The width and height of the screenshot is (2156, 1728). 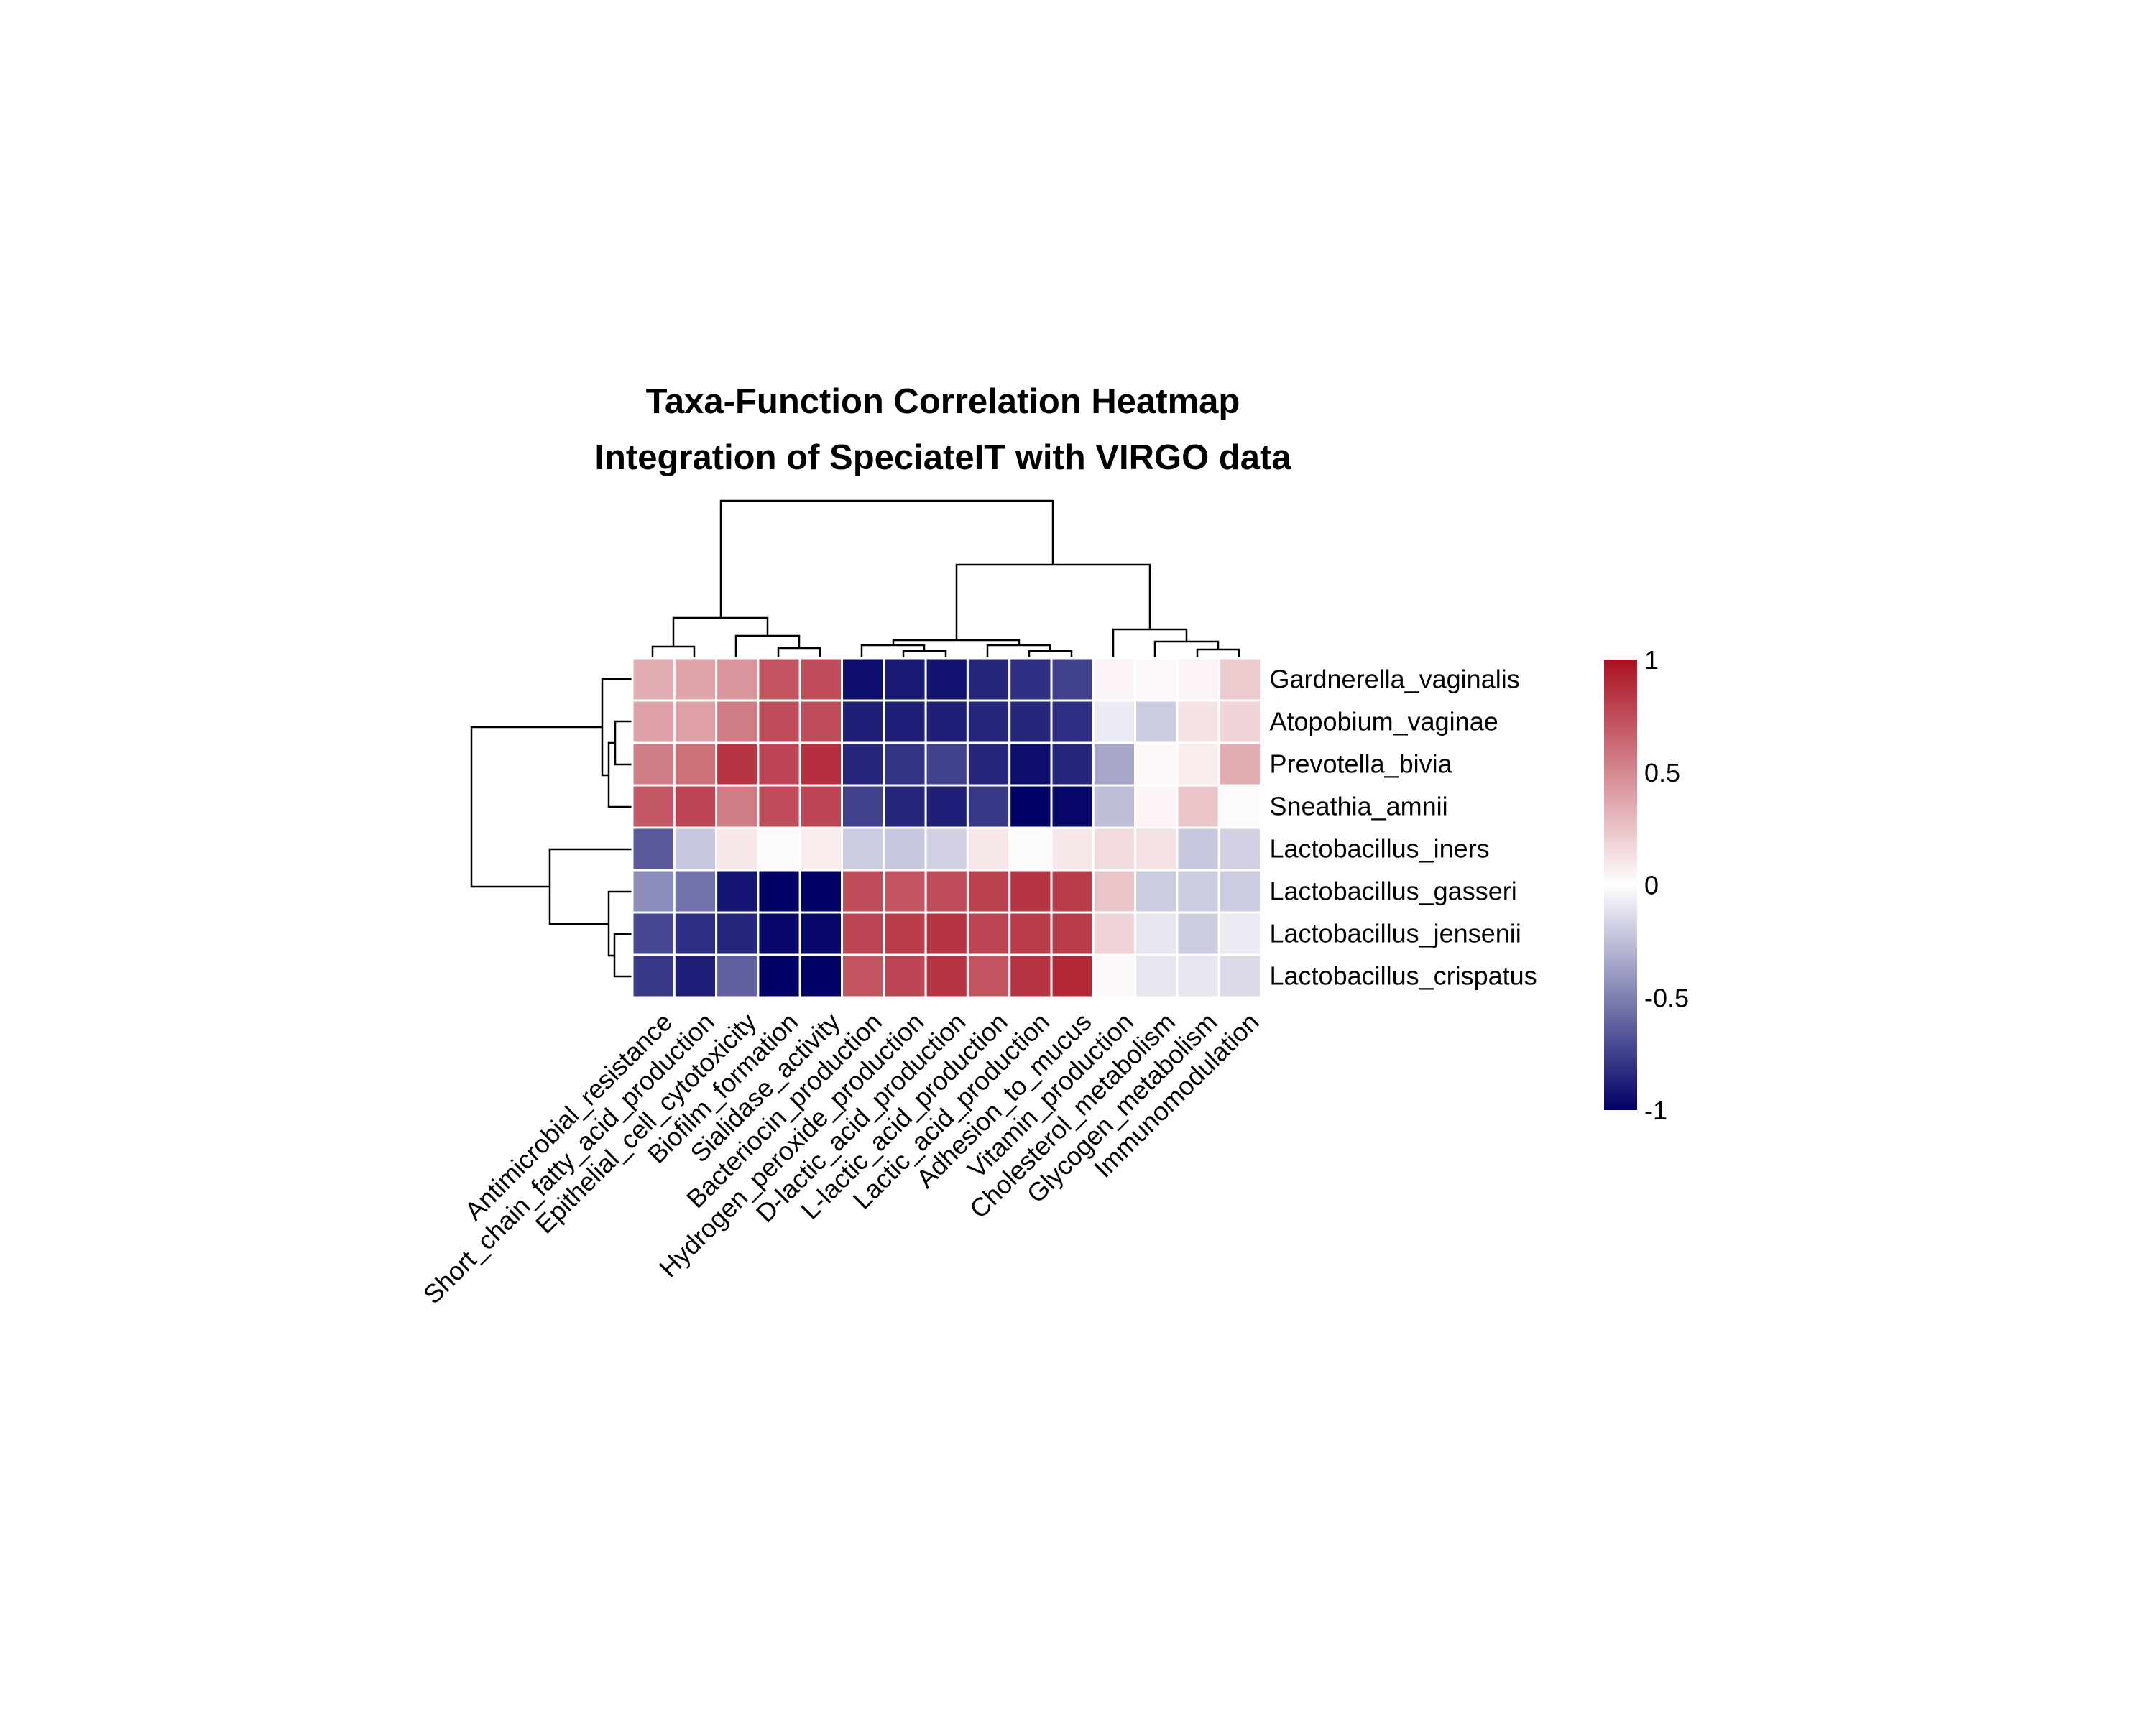 I want to click on color-legend: 1 0.5 0 -0.5 -1, so click(x=1646, y=885).